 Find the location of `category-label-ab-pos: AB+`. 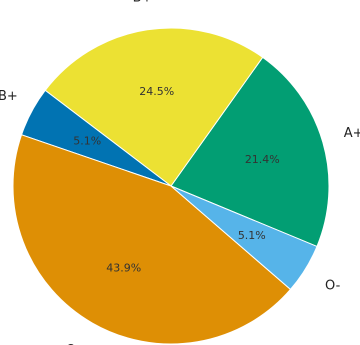

category-label-ab-pos: AB+ is located at coordinates (9, 96).